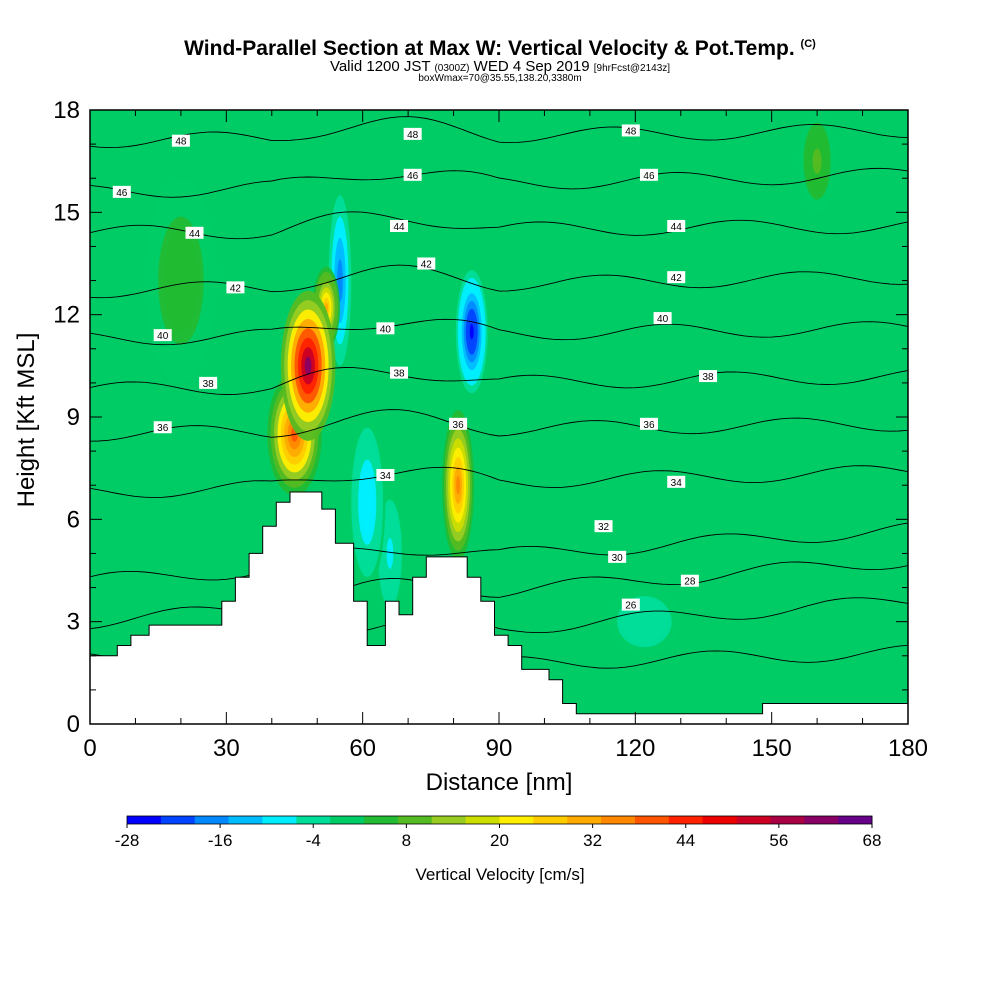  Describe the element at coordinates (427, 265) in the screenshot. I see `theta-label-text: 42` at that location.